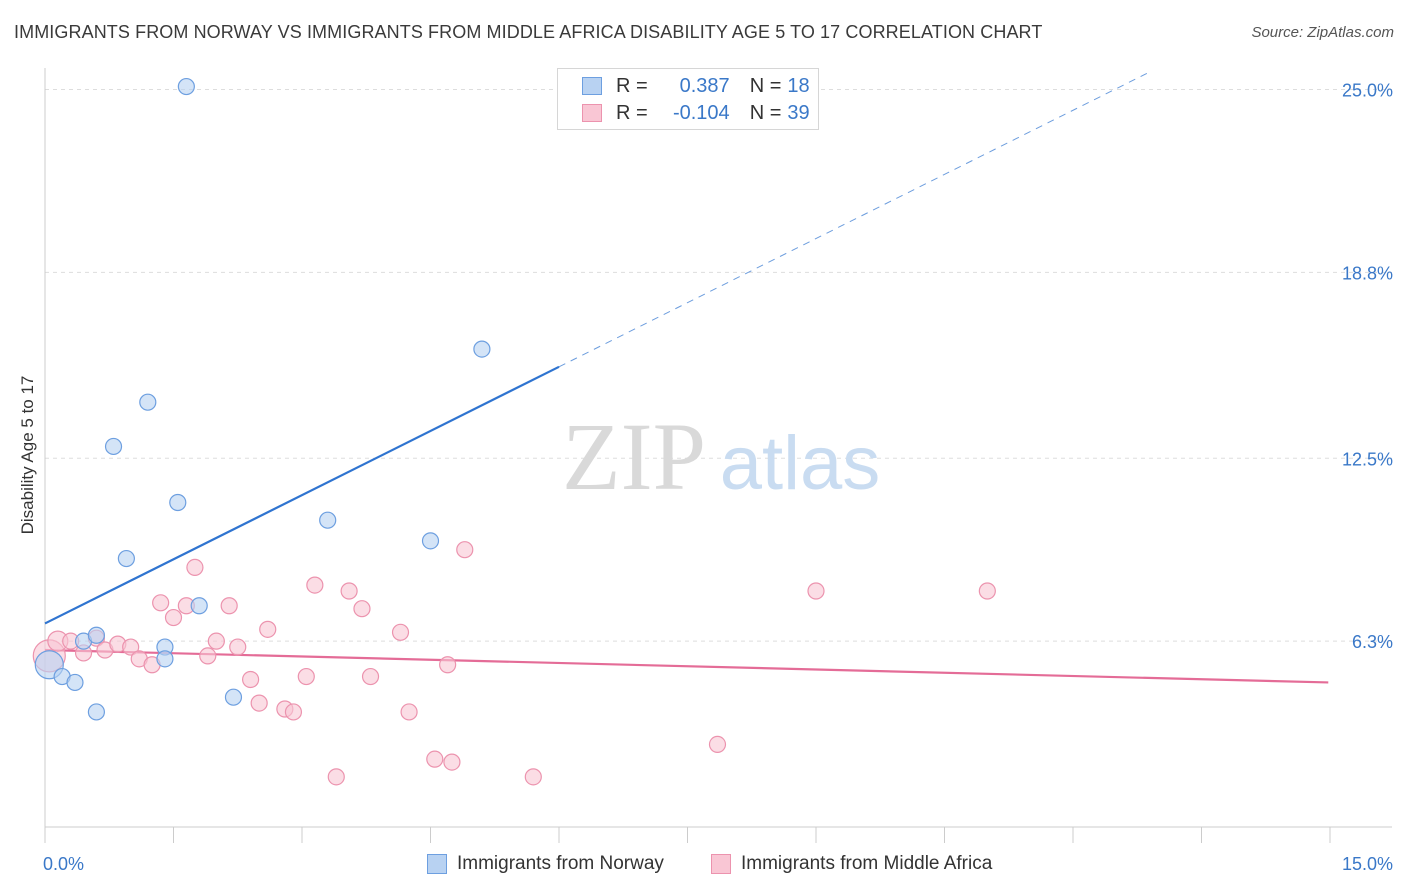 The image size is (1406, 892). Describe the element at coordinates (1367, 273) in the screenshot. I see `y-tick-label: 18.8%` at that location.